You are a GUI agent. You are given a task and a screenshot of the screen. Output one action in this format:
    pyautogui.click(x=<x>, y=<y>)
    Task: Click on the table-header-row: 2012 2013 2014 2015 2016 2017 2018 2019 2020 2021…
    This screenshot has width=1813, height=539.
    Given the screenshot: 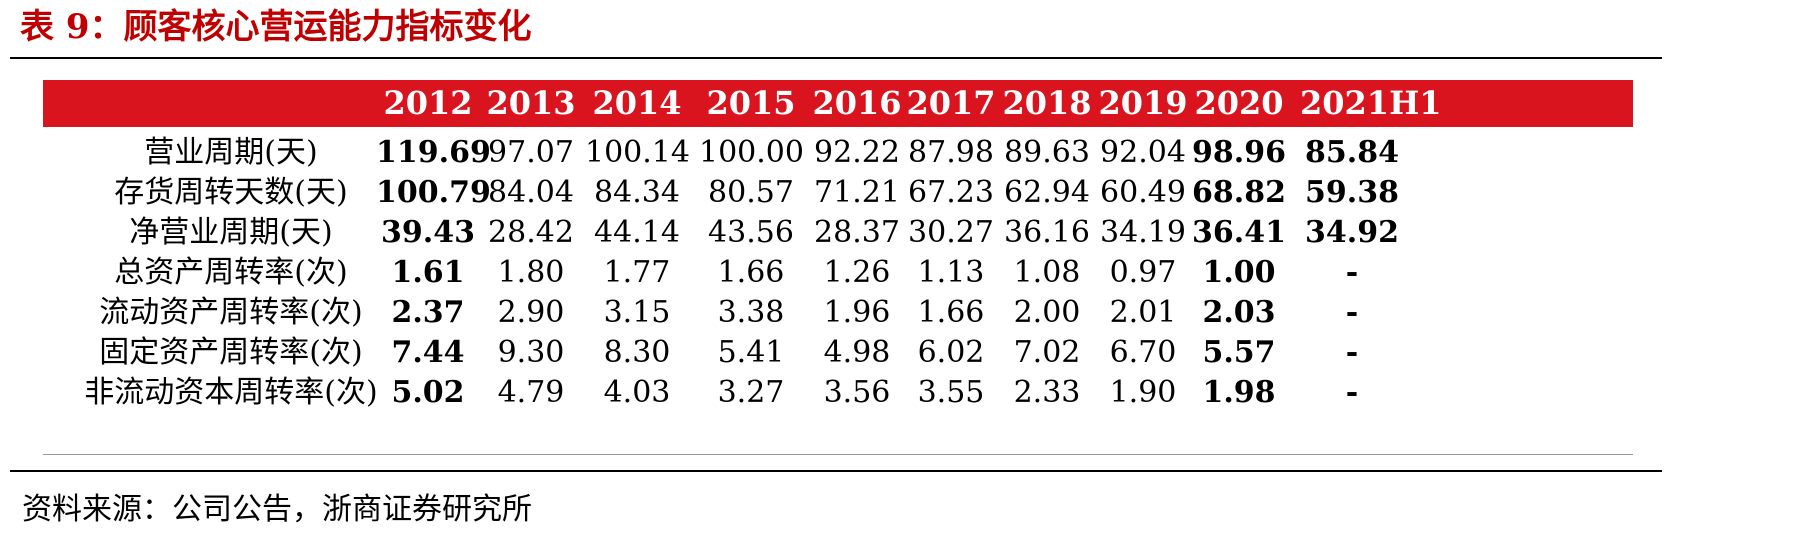 What is the action you would take?
    pyautogui.click(x=838, y=103)
    